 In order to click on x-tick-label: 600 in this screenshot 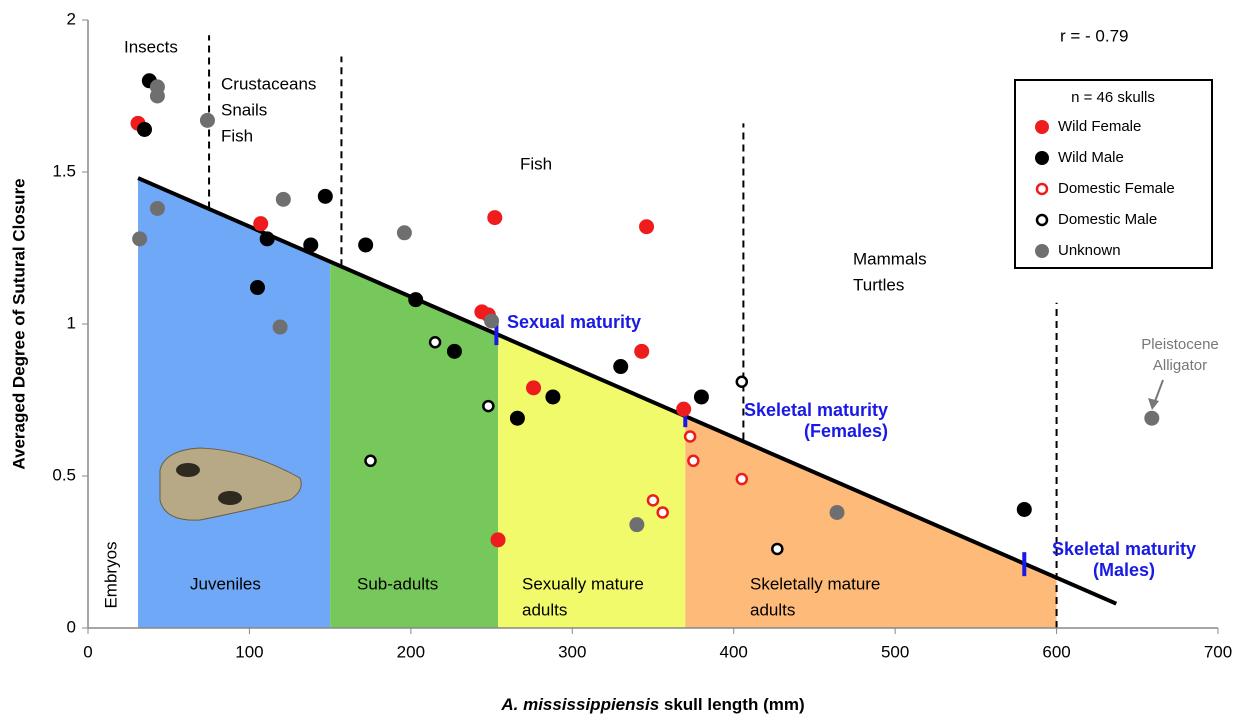, I will do `click(1056, 651)`.